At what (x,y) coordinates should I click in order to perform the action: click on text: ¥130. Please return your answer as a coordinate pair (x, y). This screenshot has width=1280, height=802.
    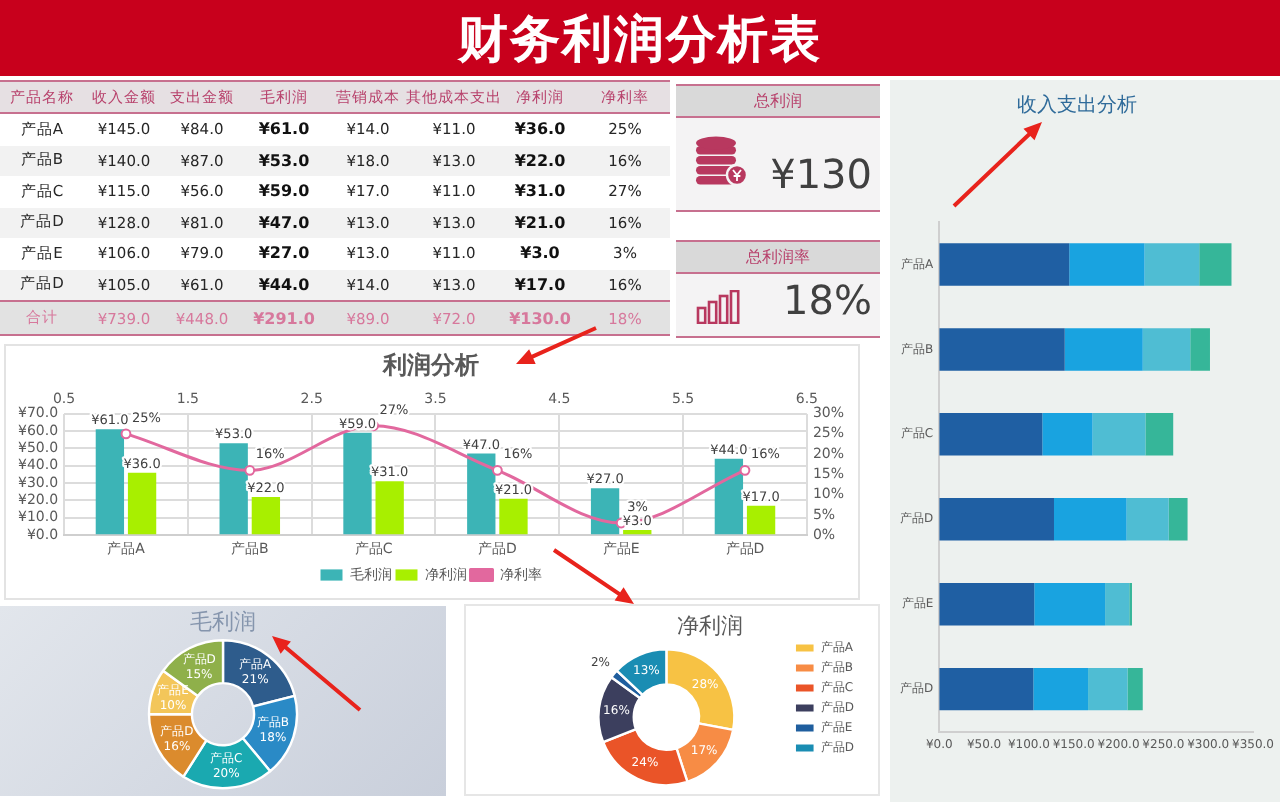
    Looking at the image, I should click on (821, 174).